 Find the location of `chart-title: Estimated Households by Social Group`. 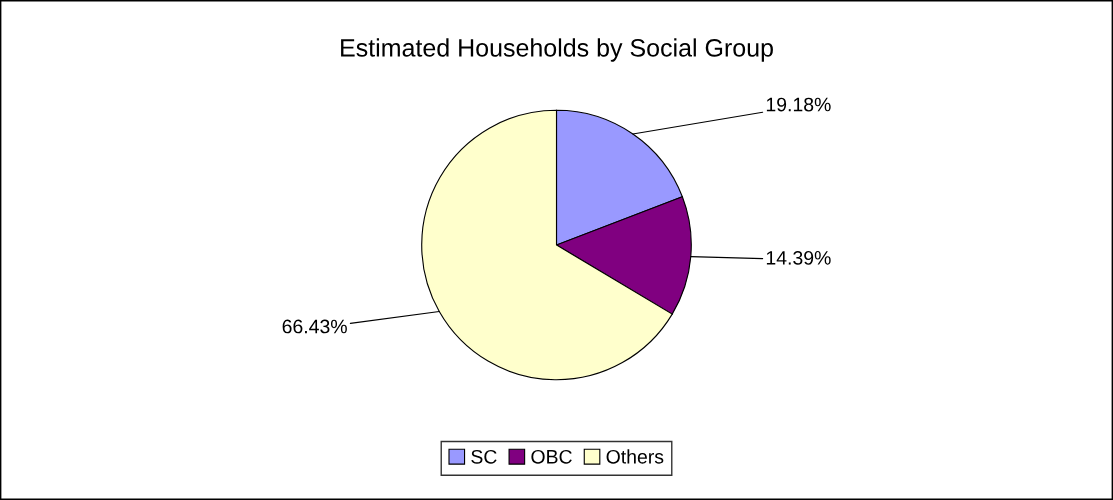

chart-title: Estimated Households by Social Group is located at coordinates (557, 50).